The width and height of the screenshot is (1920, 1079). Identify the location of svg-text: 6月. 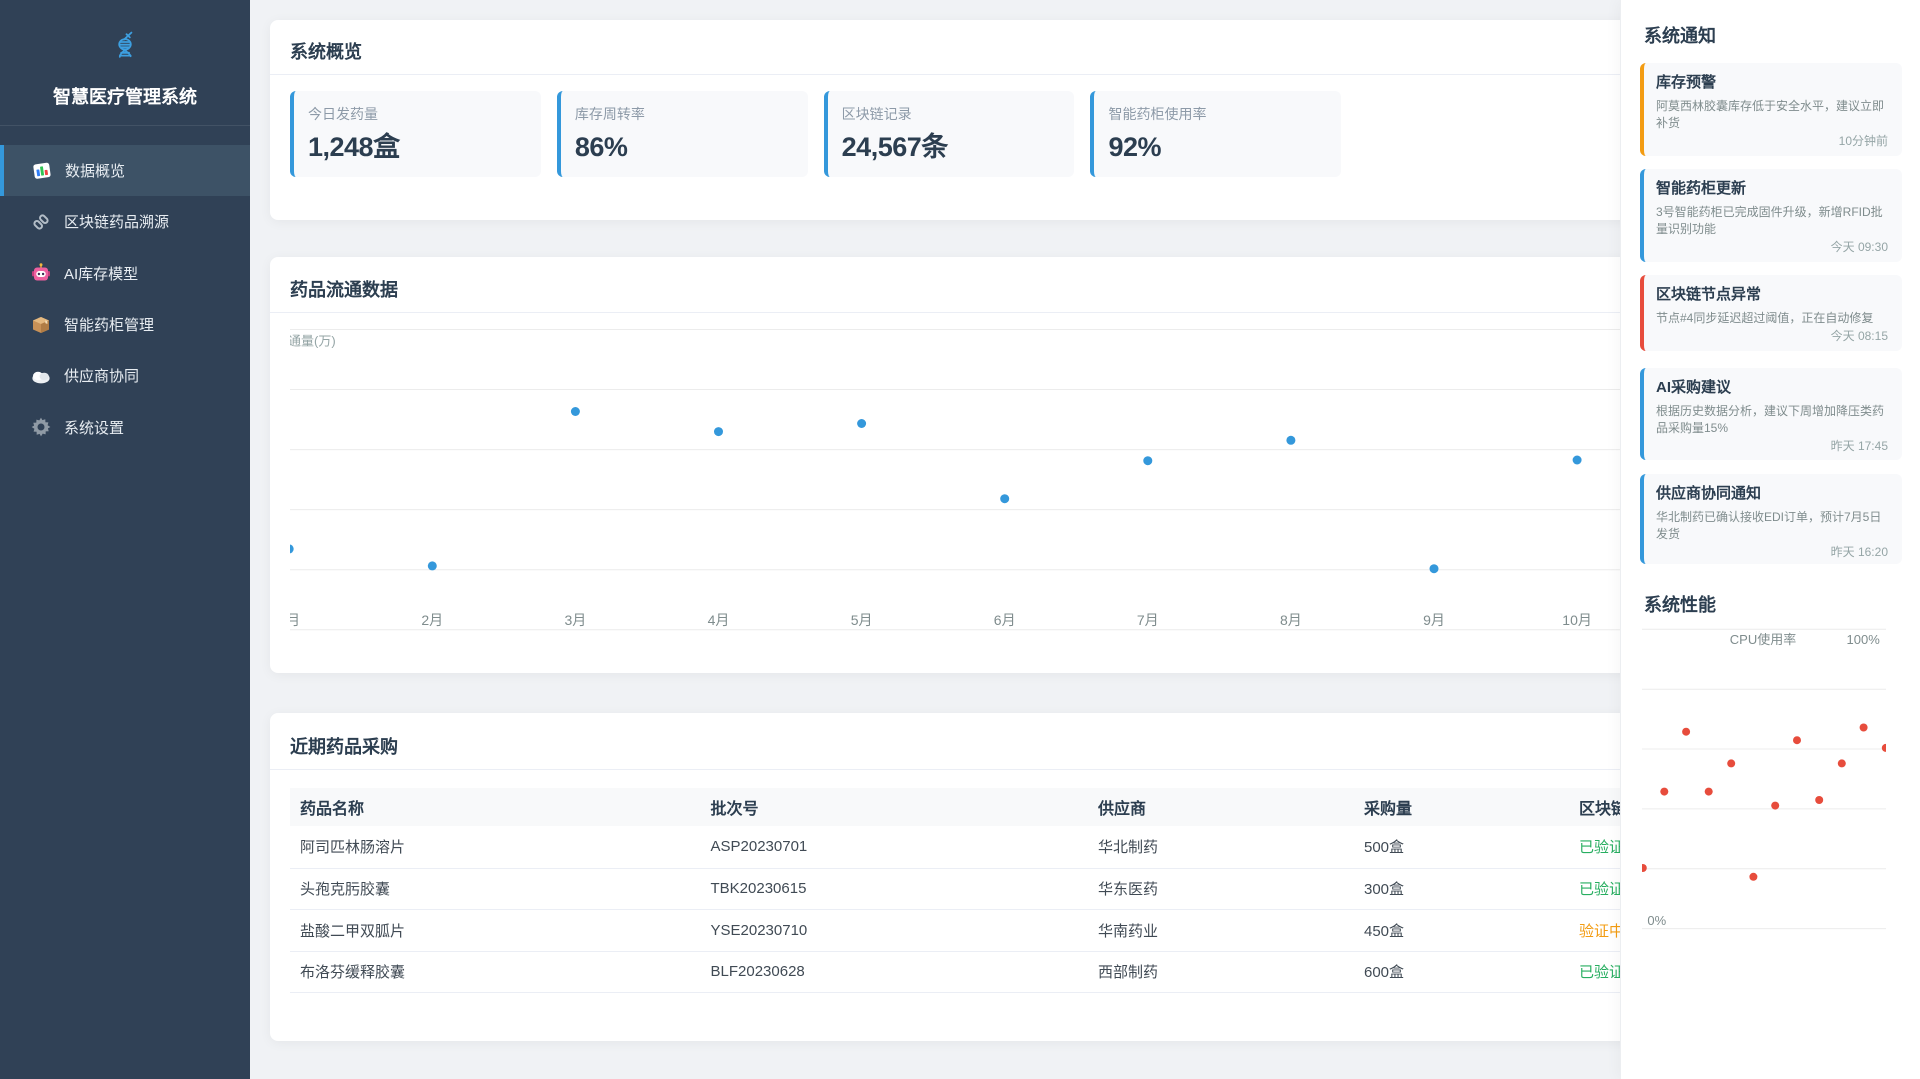
(1005, 620).